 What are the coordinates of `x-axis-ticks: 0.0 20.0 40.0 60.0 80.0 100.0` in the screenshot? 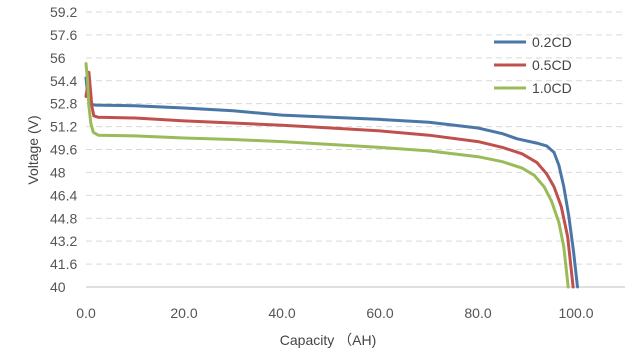 It's located at (334, 313).